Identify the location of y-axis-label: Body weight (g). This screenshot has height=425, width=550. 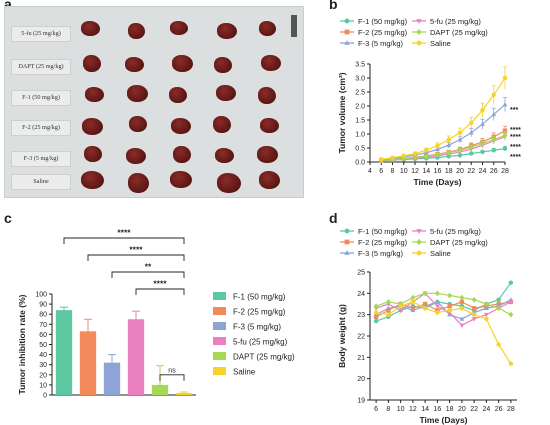
(342, 336).